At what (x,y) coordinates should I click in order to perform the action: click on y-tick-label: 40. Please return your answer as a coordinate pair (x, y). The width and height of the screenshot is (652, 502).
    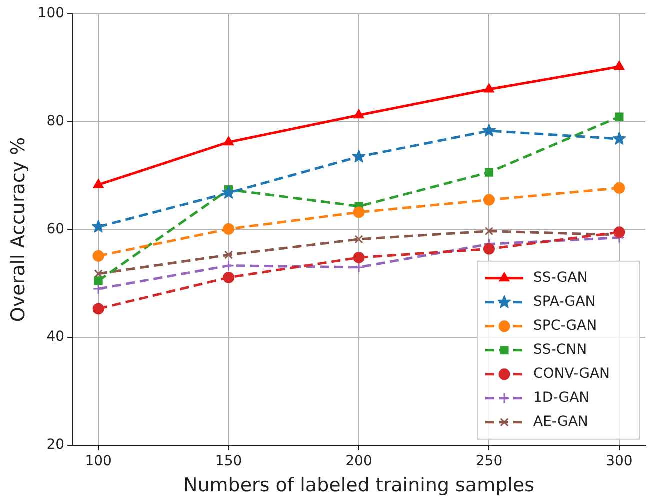
    Looking at the image, I should click on (55, 337).